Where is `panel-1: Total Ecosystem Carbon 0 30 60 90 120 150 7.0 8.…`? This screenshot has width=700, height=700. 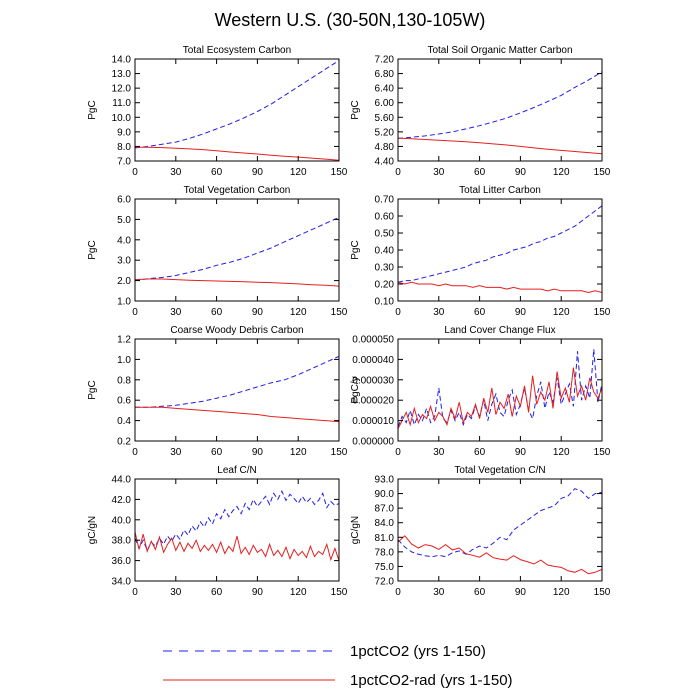 panel-1: Total Ecosystem Carbon 0 30 60 90 120 150 7.0 8.… is located at coordinates (217, 111).